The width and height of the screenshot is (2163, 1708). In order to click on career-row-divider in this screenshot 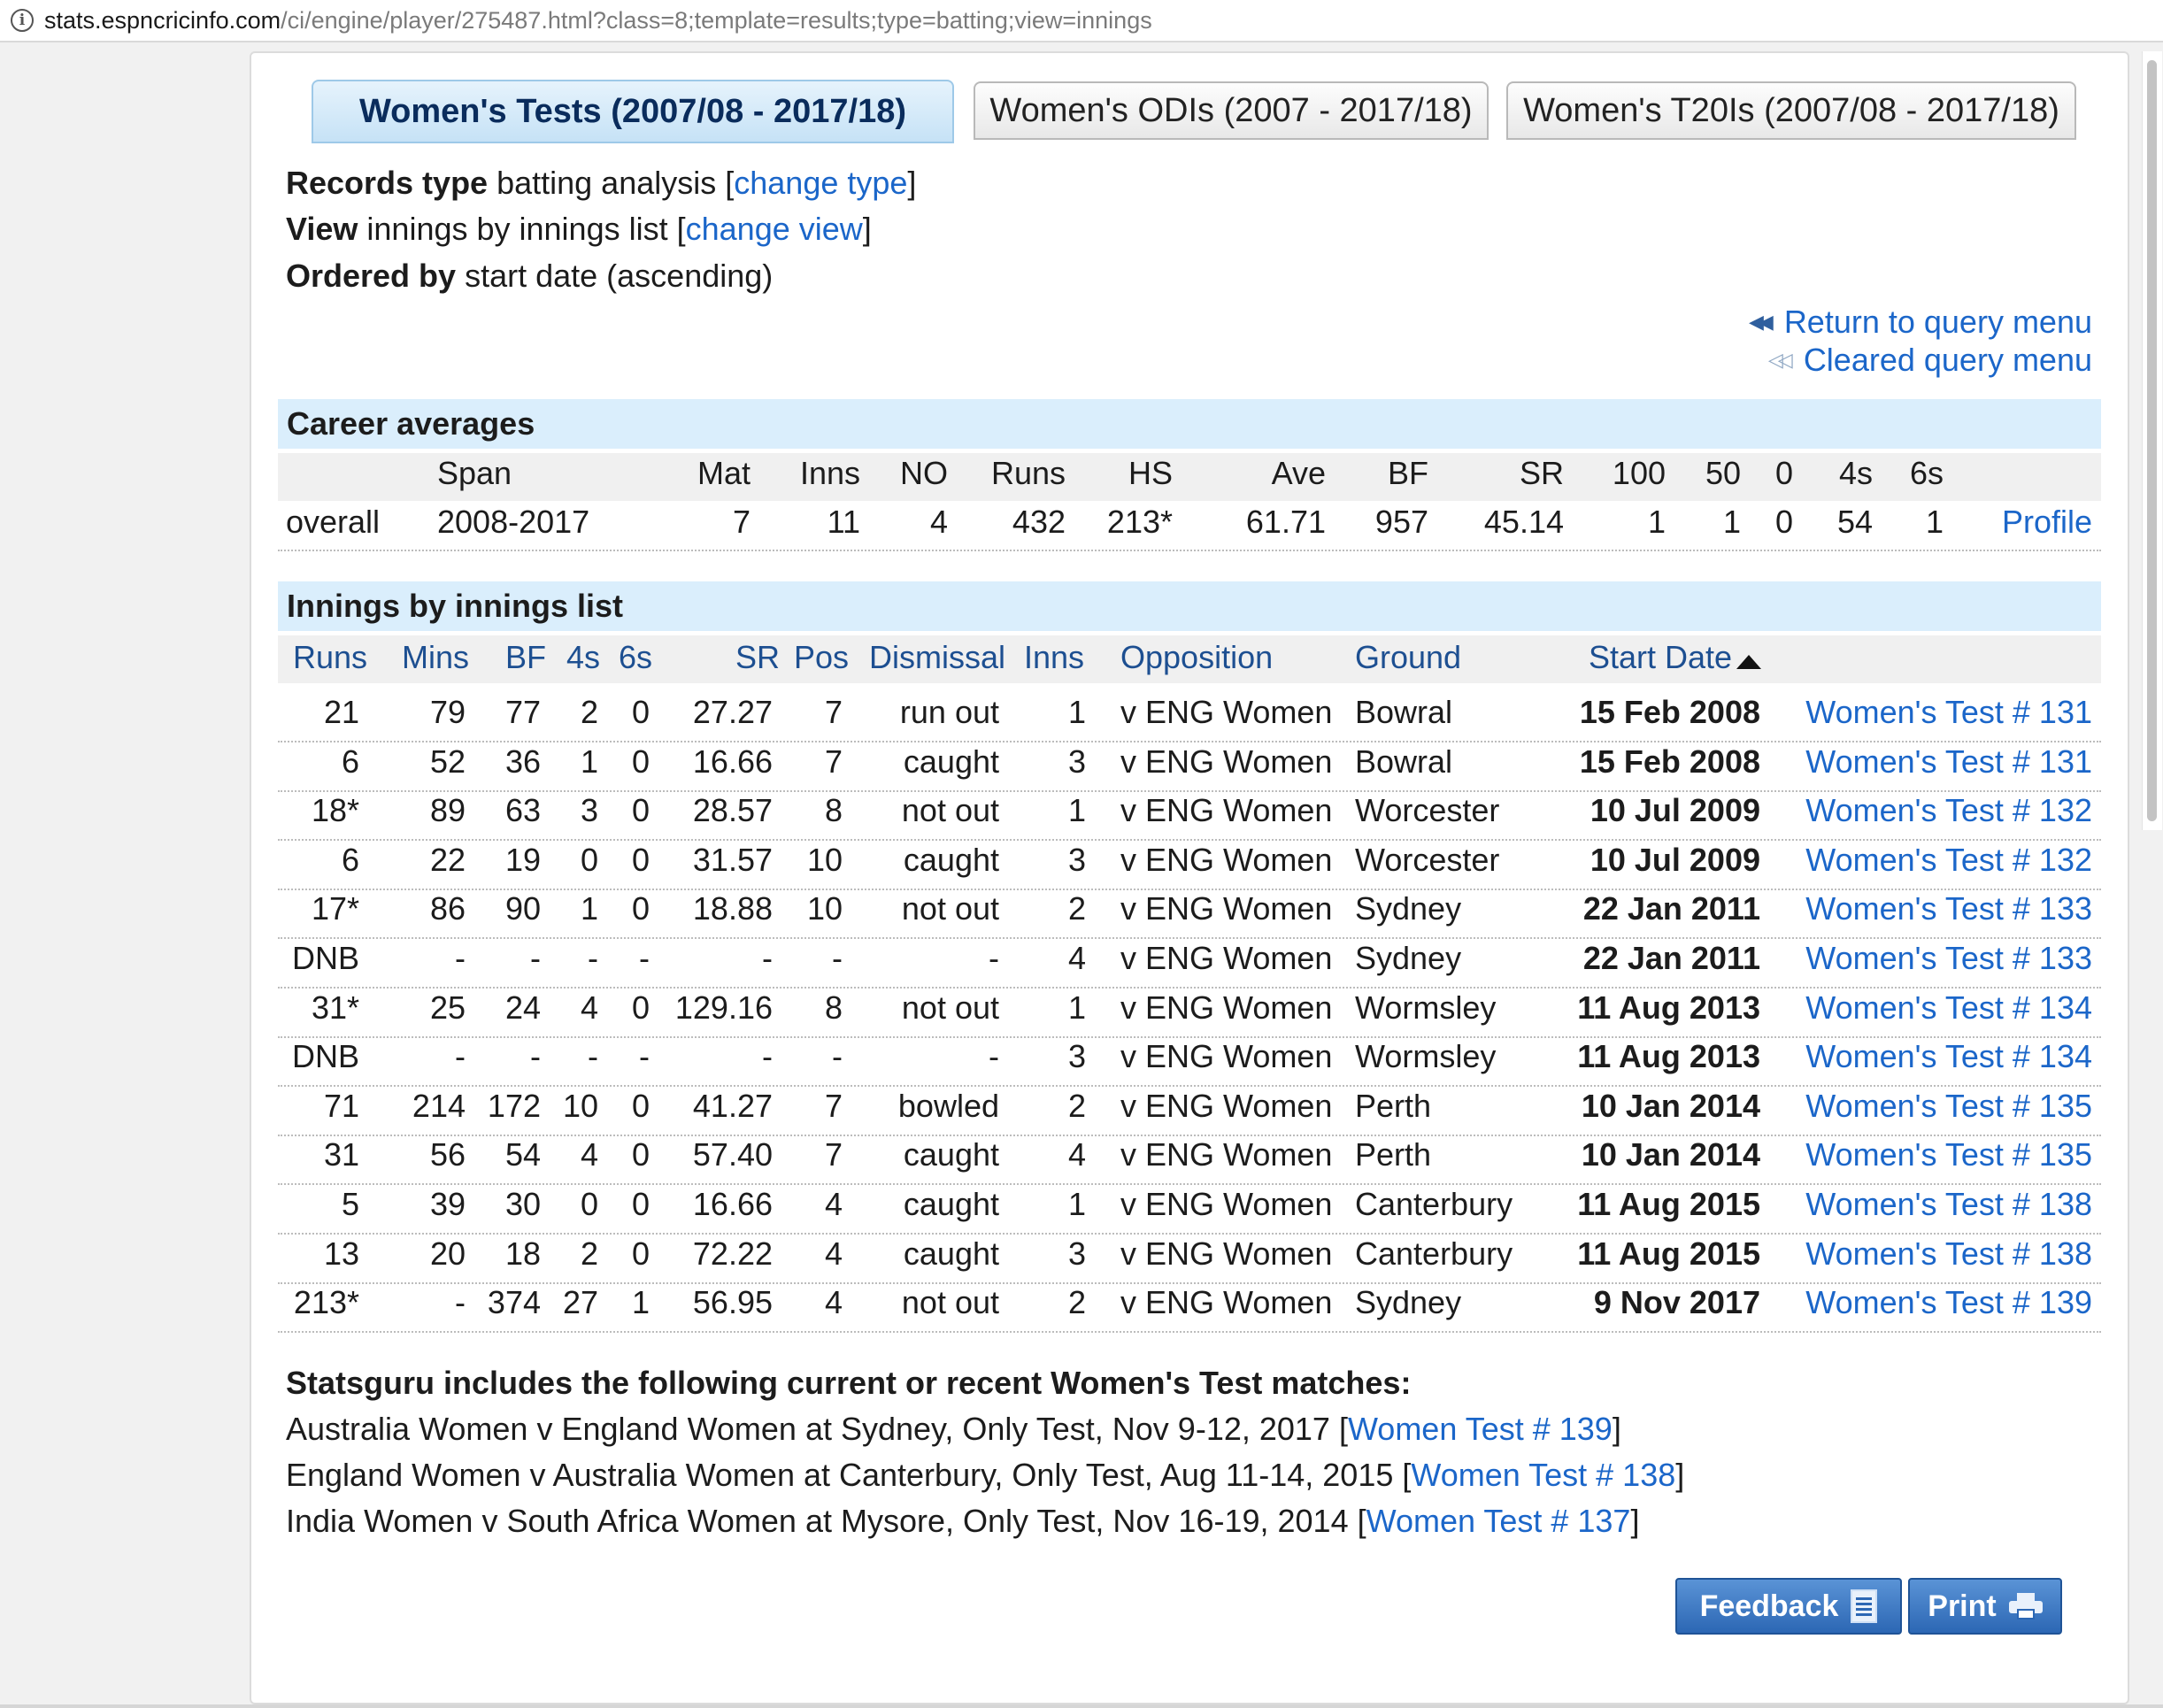, I will do `click(1189, 550)`.